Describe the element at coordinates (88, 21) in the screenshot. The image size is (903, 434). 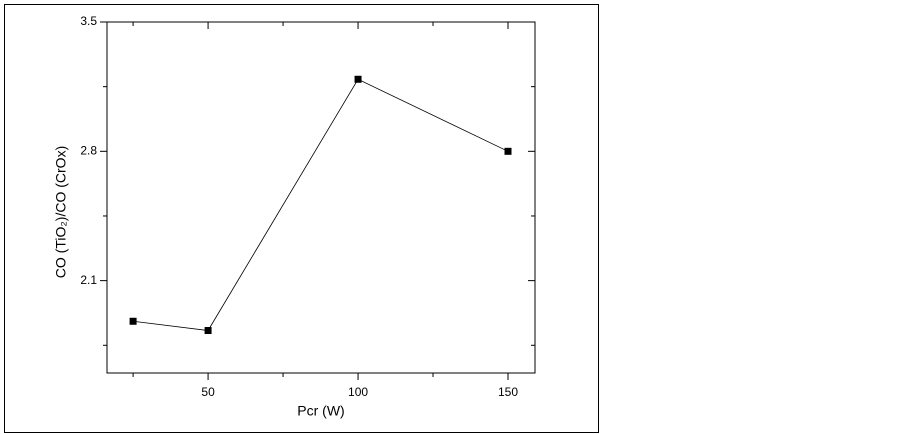
I see `y-tick-label: 3.5` at that location.